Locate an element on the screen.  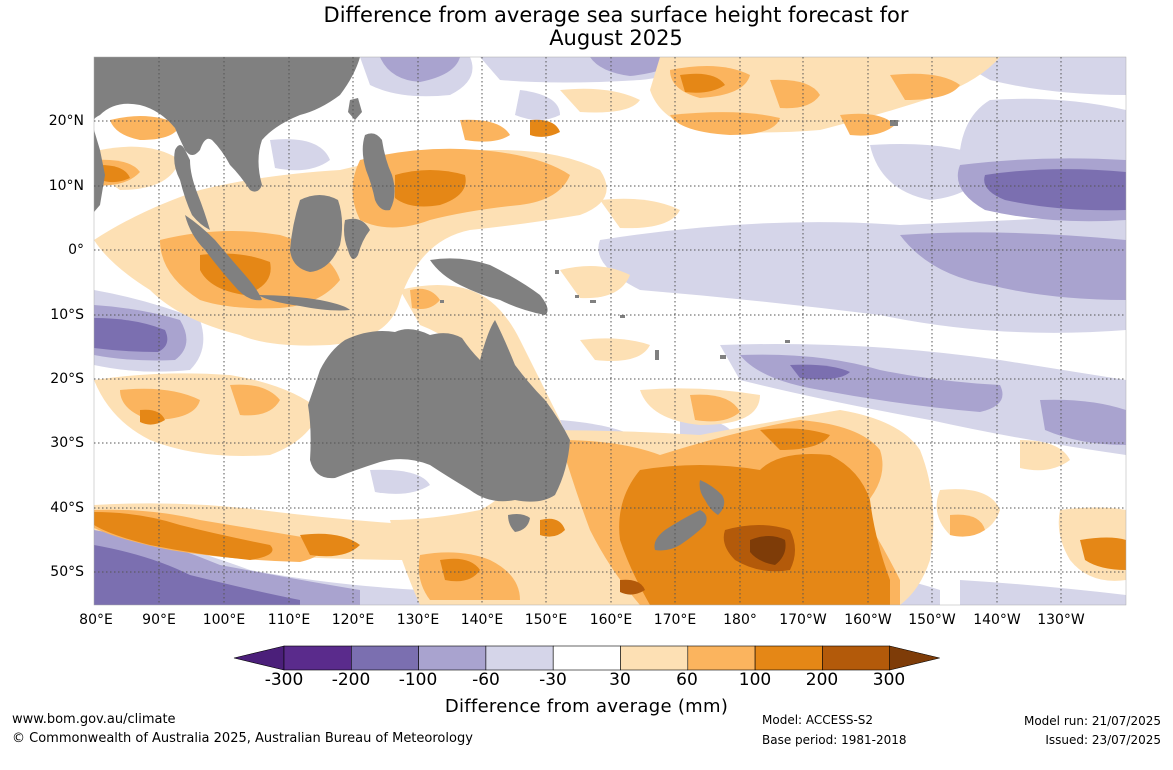
colorbar is located at coordinates (586, 658).